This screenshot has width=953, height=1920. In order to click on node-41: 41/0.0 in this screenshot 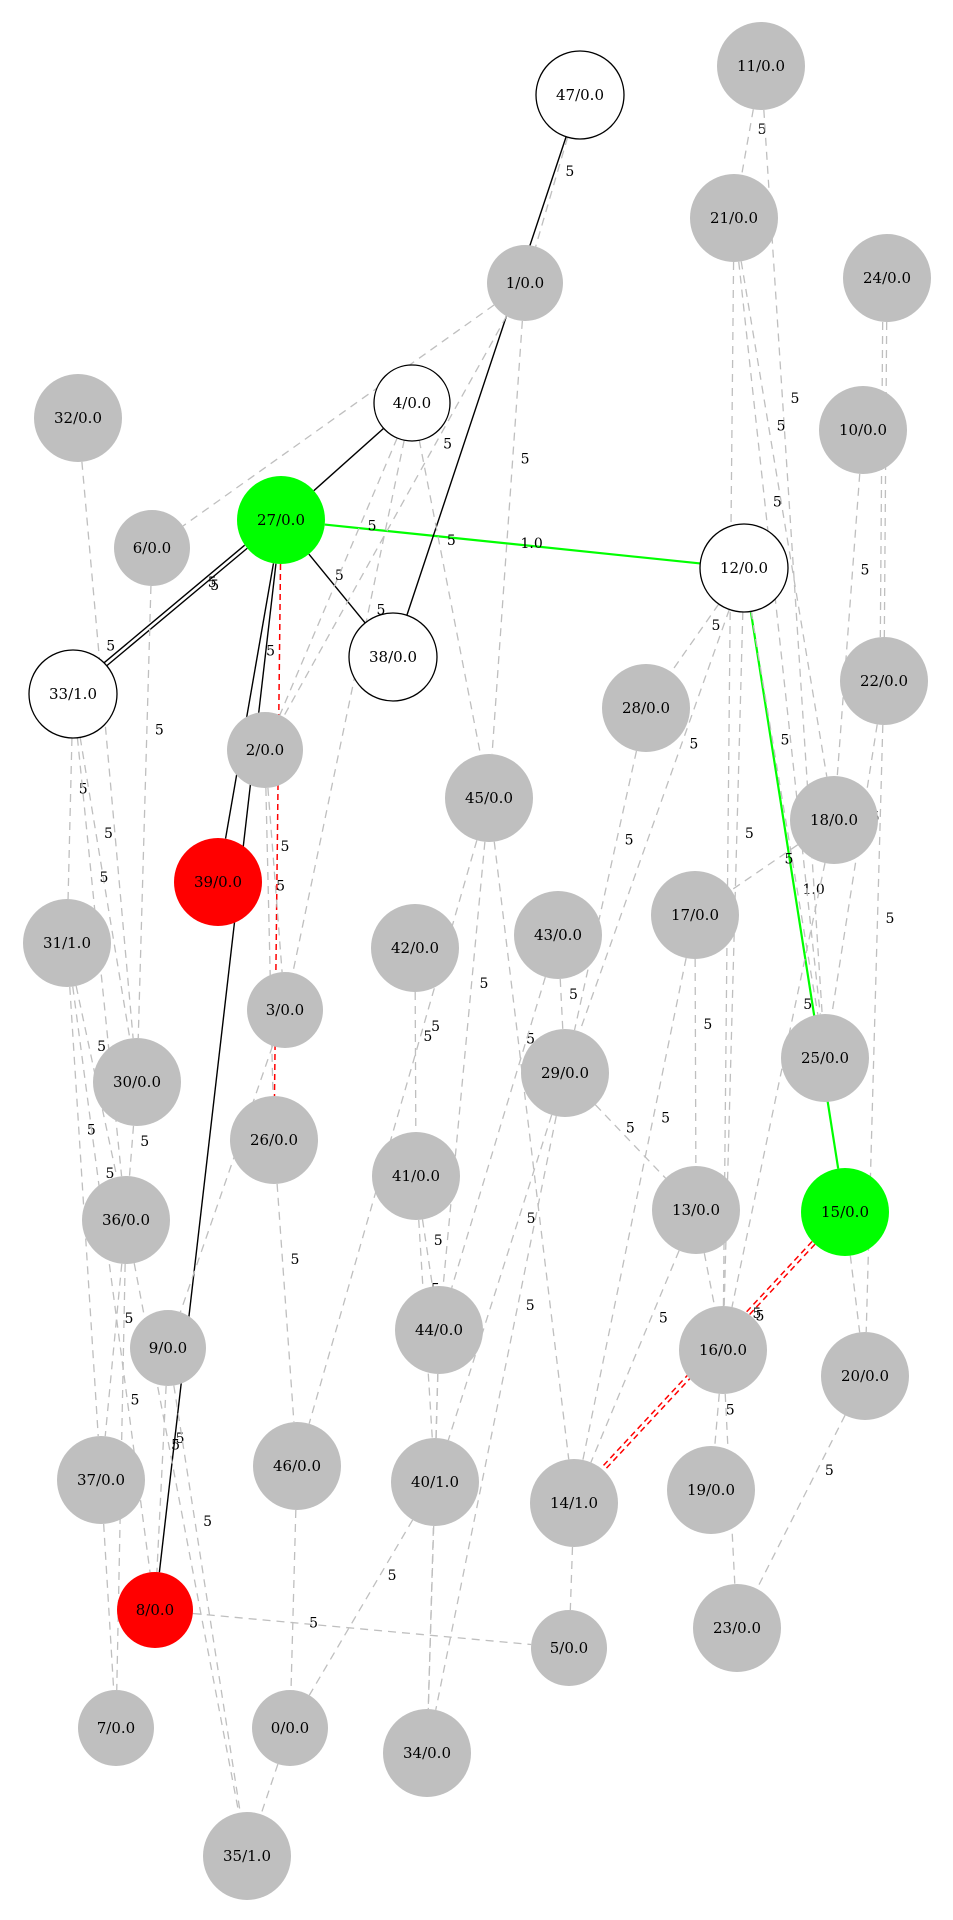, I will do `click(416, 1176)`.